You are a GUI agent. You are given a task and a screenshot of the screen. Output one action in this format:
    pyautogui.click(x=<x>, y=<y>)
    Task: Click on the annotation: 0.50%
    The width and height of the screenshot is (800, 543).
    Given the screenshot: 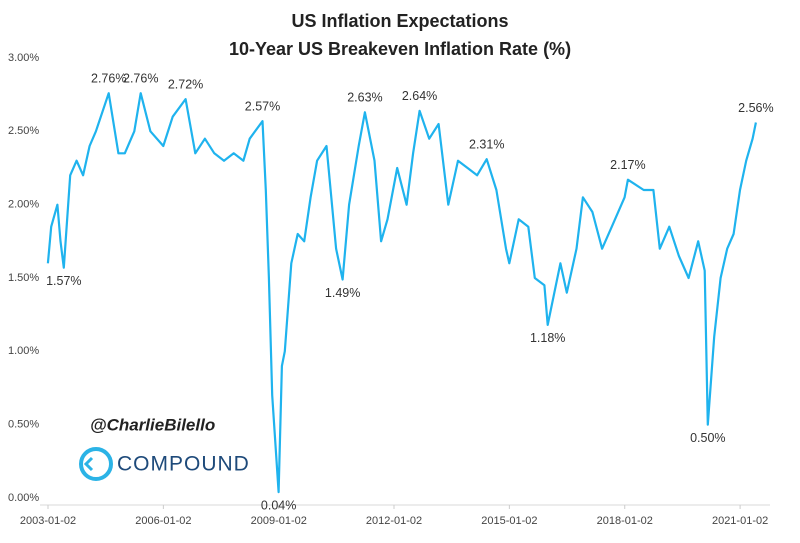 What is the action you would take?
    pyautogui.click(x=707, y=438)
    